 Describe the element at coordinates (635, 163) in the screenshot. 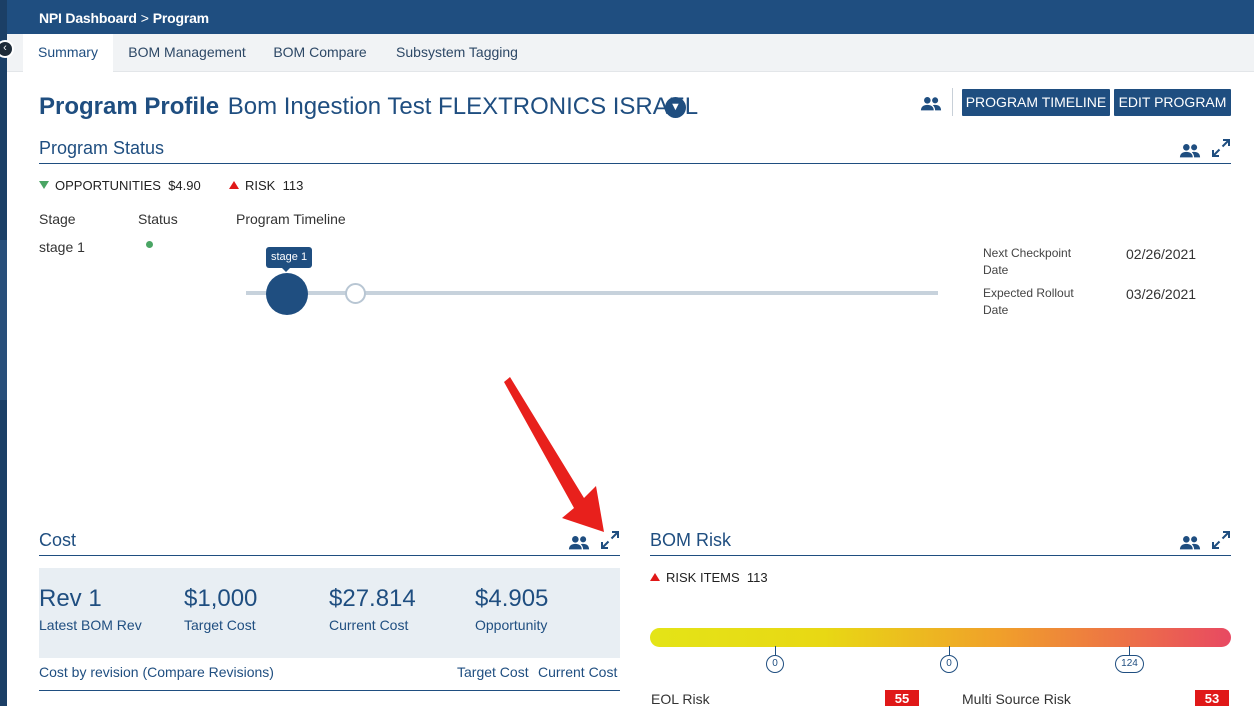

I see `program-status-rule` at that location.